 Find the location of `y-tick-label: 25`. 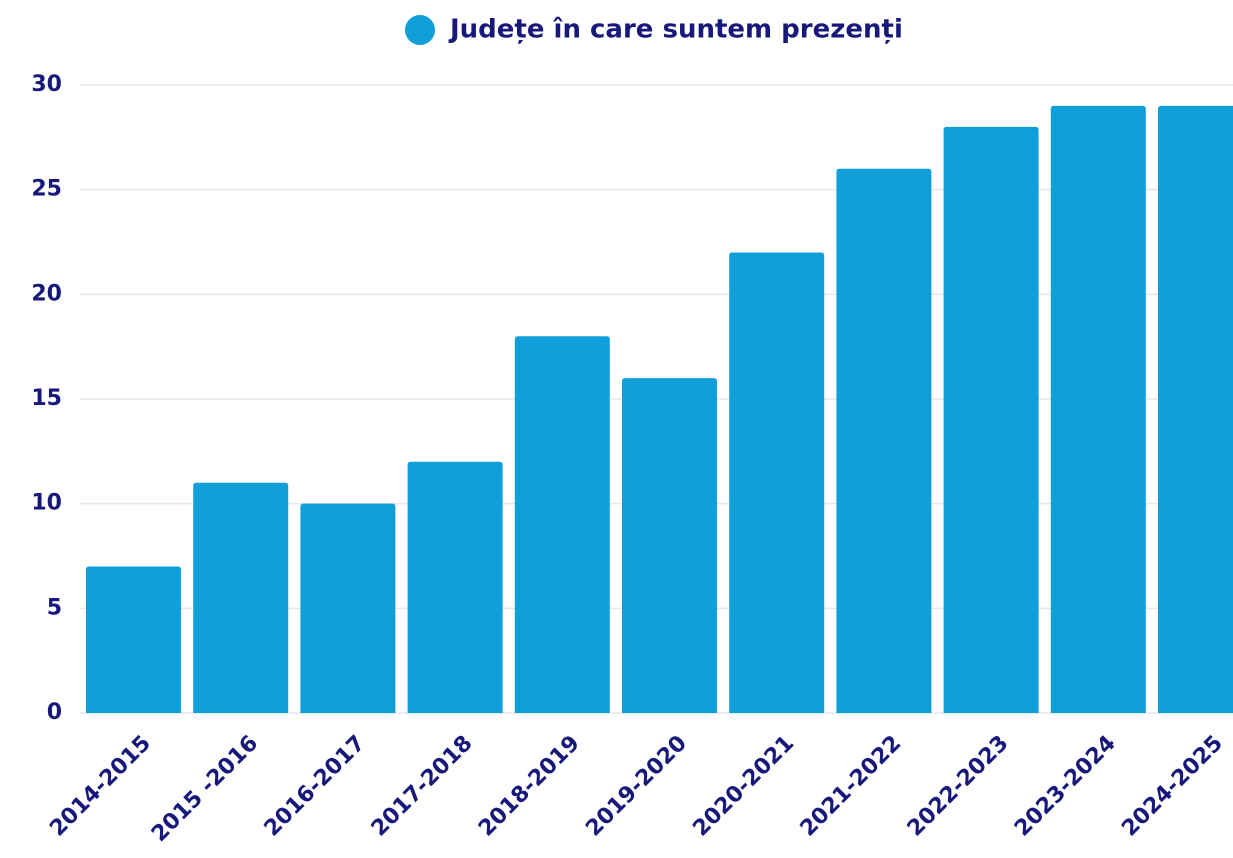

y-tick-label: 25 is located at coordinates (46, 189).